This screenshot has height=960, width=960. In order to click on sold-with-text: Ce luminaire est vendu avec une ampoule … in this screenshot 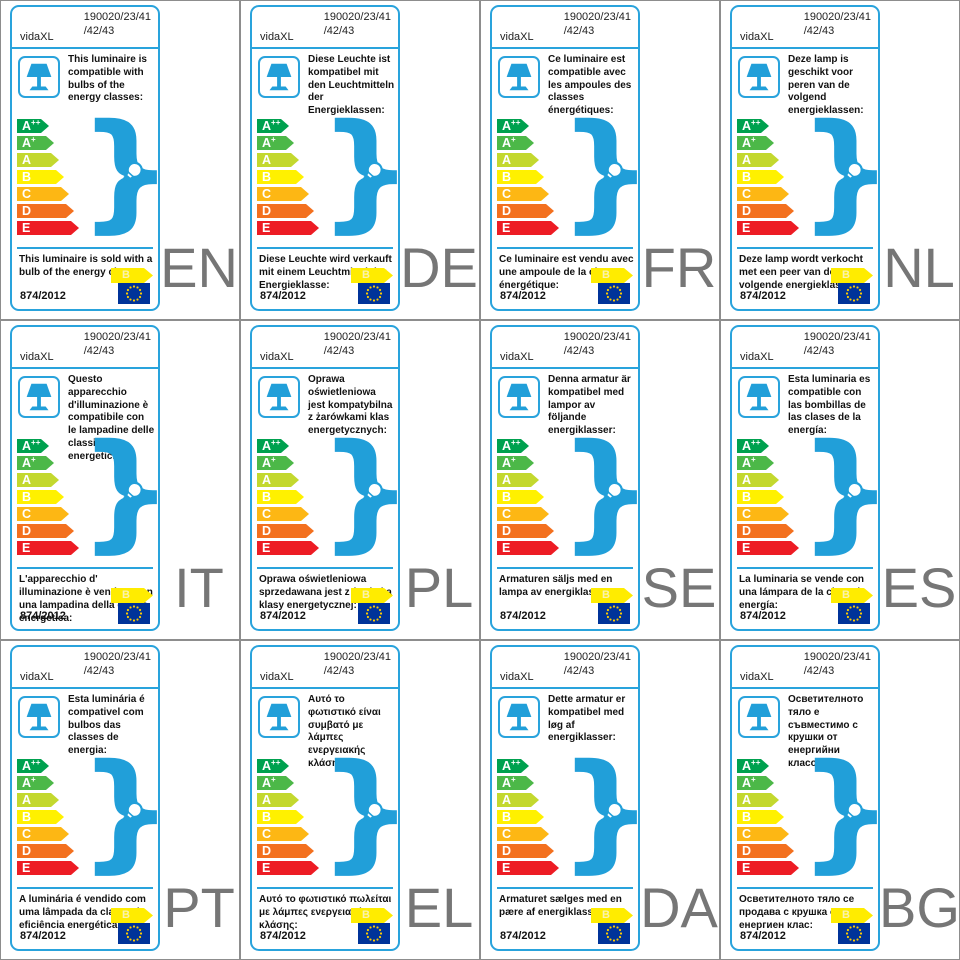, I will do `click(566, 272)`.